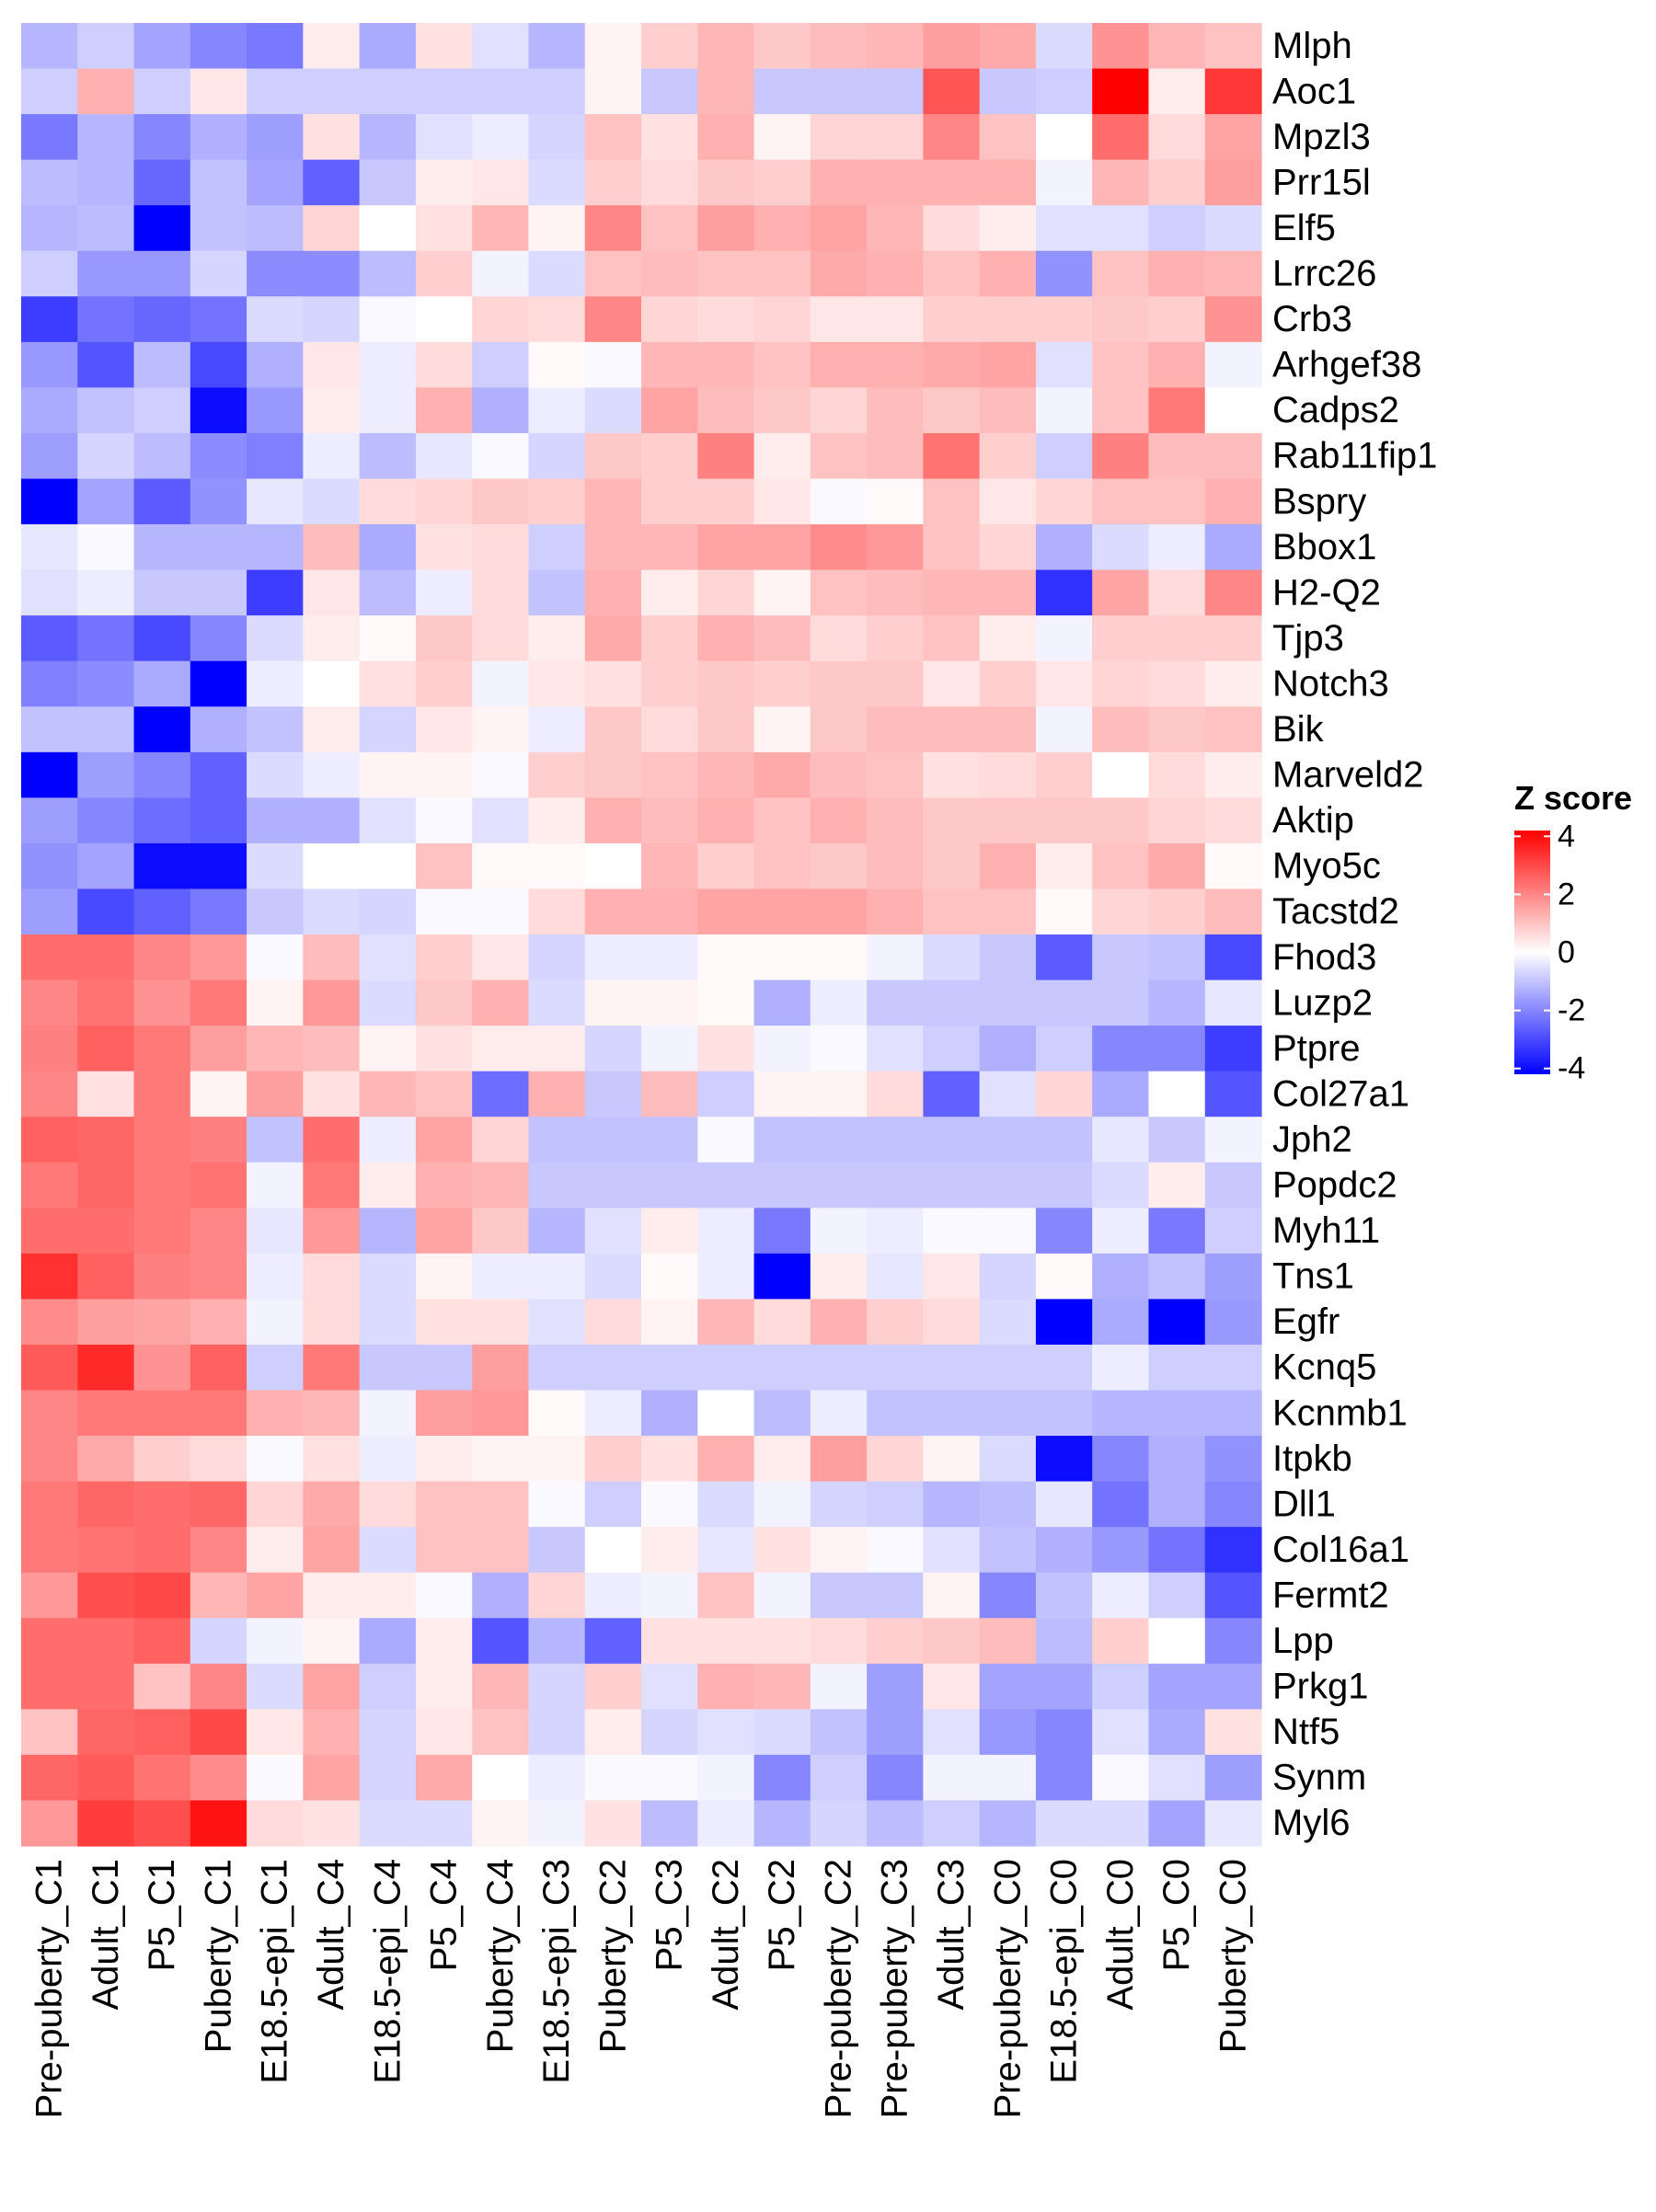 This screenshot has width=1656, height=2212. I want to click on row-label: Synm, so click(1319, 1778).